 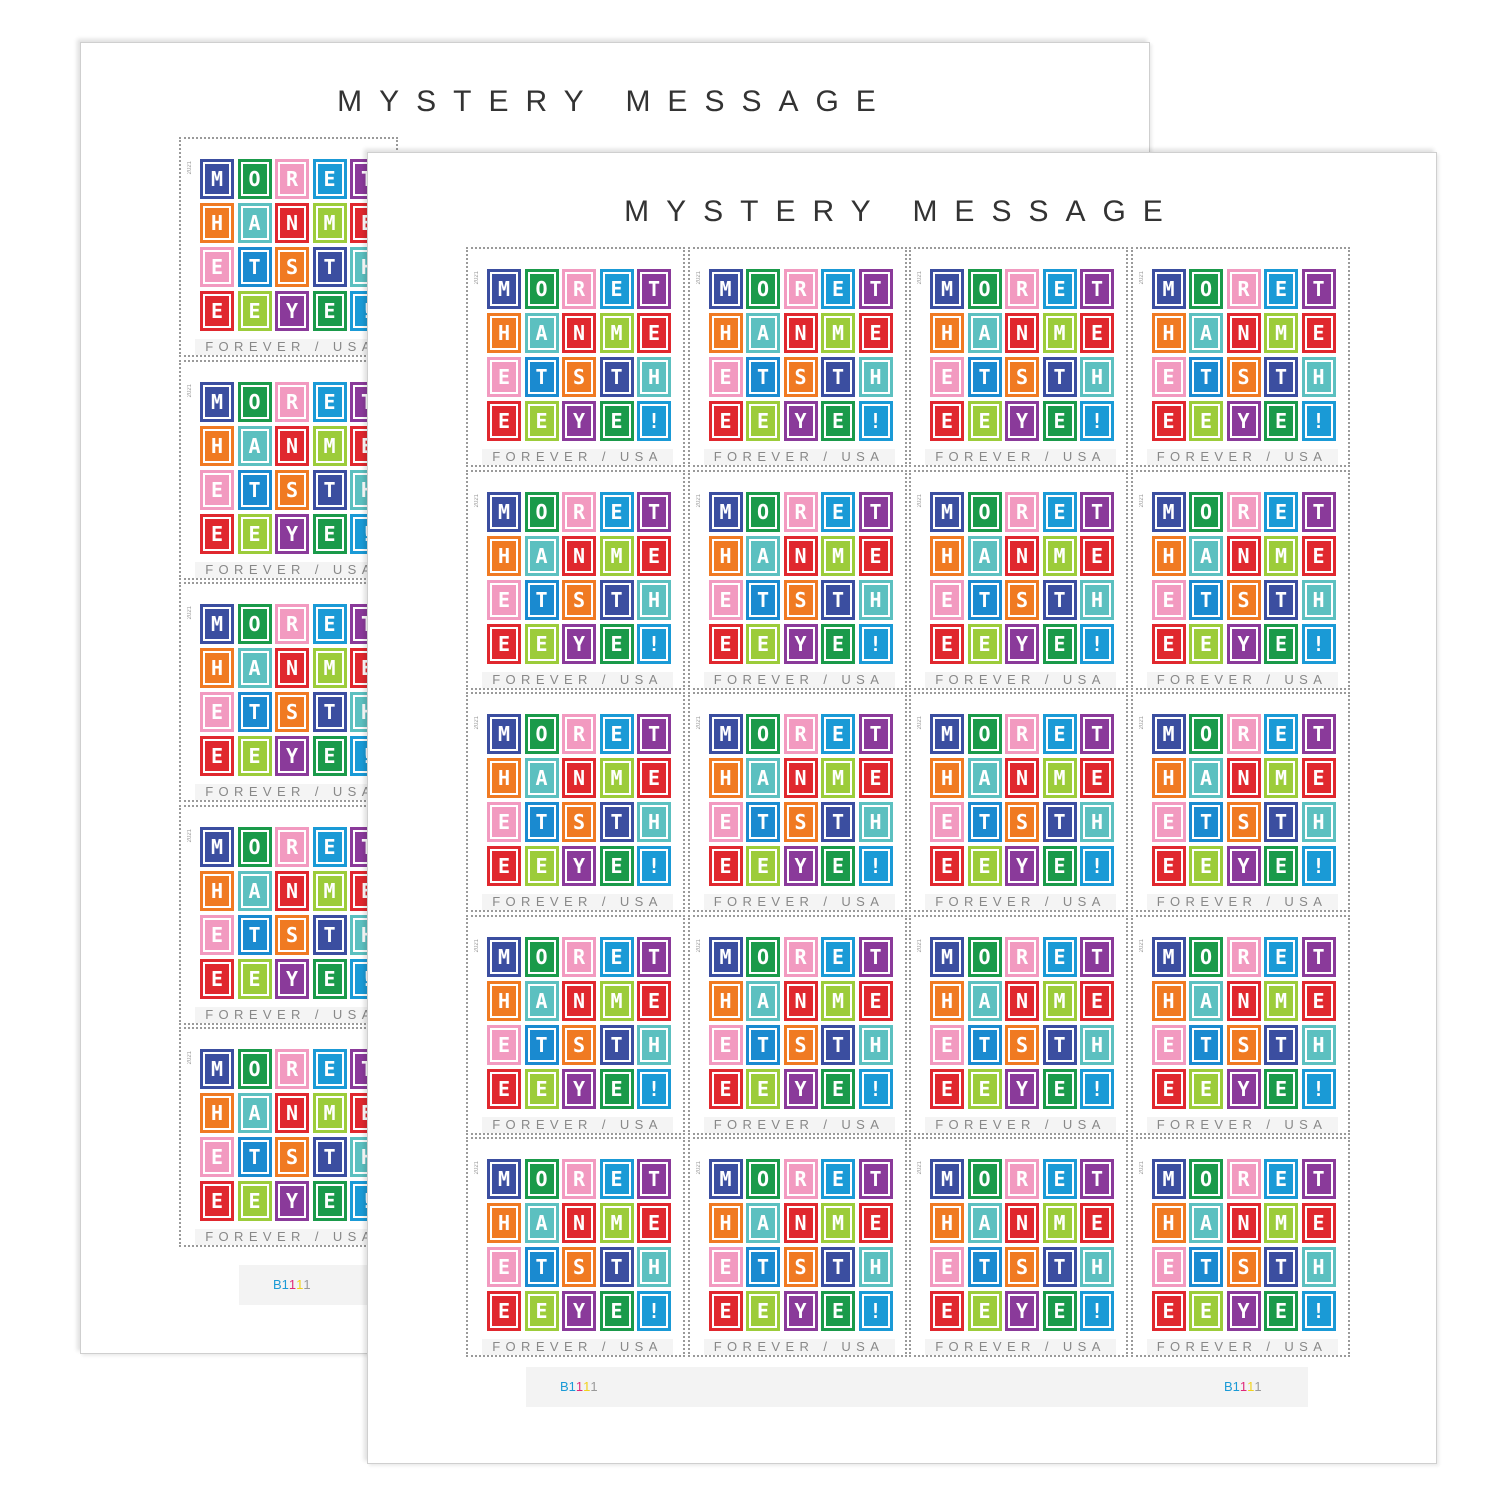 What do you see at coordinates (1318, 866) in the screenshot?
I see `letter-tile: !` at bounding box center [1318, 866].